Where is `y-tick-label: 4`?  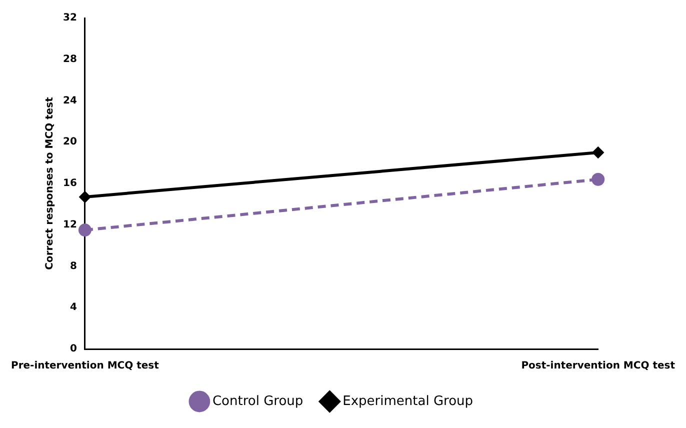
y-tick-label: 4 is located at coordinates (73, 308).